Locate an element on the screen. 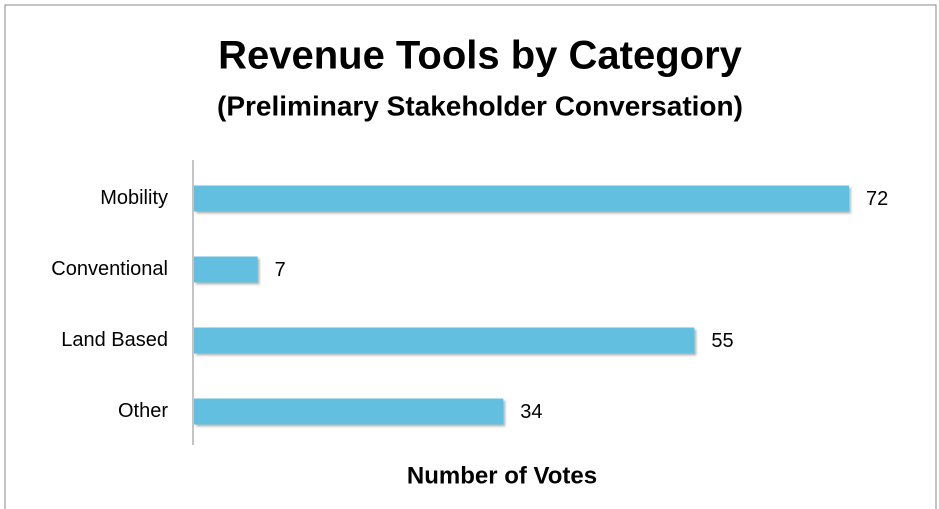  y-tick-label: Land Based is located at coordinates (114, 340).